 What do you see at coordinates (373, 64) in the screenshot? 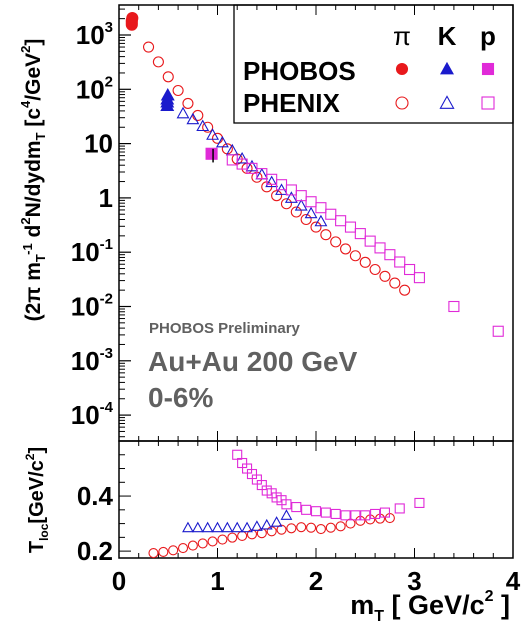
I see `legend-box` at bounding box center [373, 64].